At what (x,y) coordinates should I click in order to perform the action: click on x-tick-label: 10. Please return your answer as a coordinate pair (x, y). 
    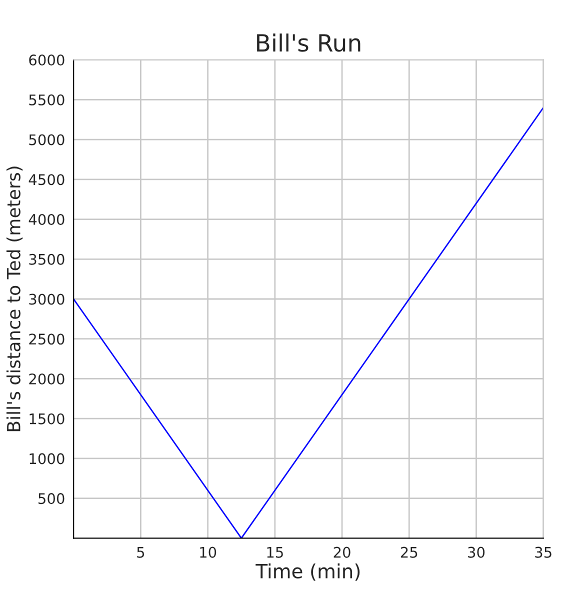
    Looking at the image, I should click on (208, 552).